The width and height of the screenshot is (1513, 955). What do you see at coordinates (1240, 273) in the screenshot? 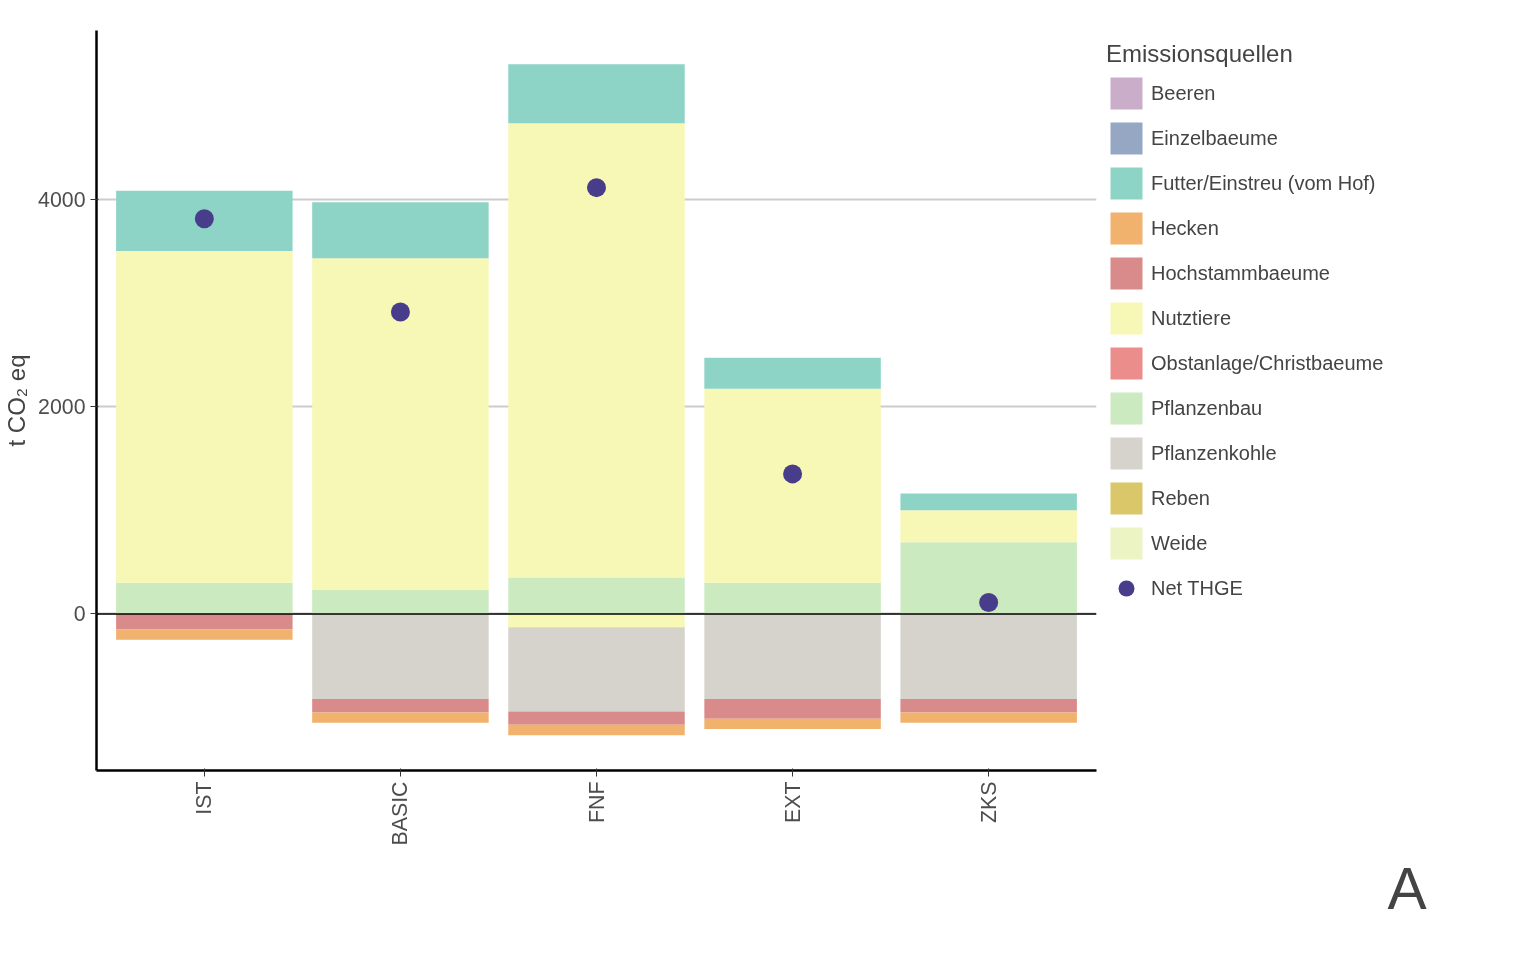
I see `legend-label: Hochstammbaeume` at bounding box center [1240, 273].